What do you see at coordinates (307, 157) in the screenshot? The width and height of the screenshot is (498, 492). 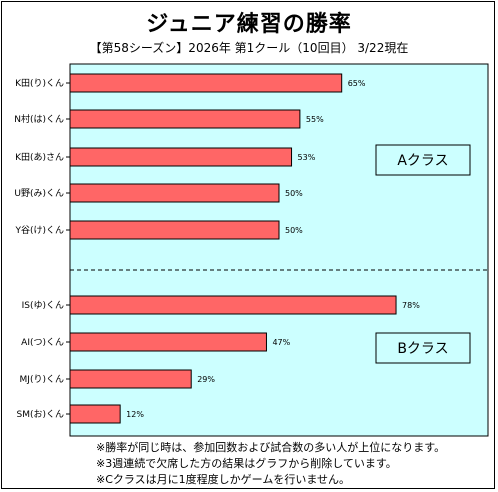 I see `value-label: 53%` at bounding box center [307, 157].